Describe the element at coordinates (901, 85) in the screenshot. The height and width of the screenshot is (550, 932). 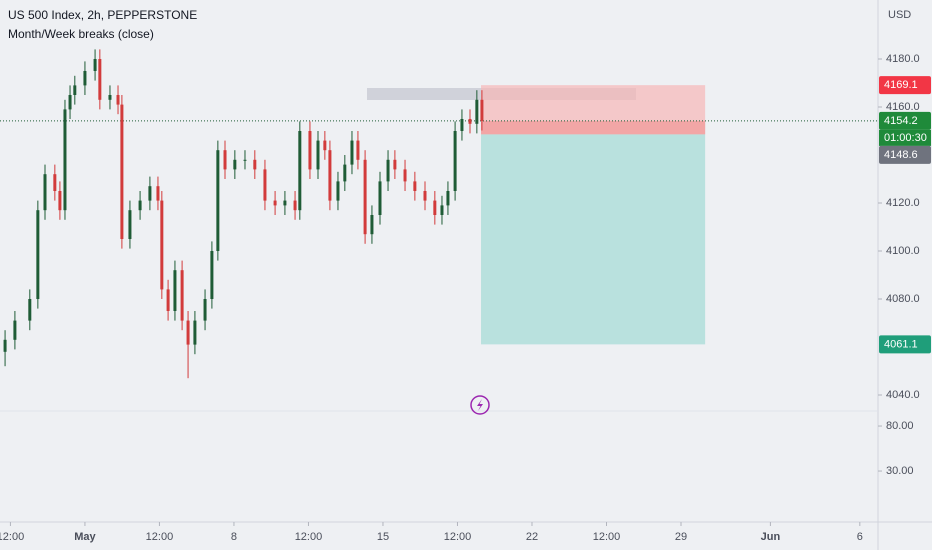
I see `stop-price-label: 4169.1` at that location.